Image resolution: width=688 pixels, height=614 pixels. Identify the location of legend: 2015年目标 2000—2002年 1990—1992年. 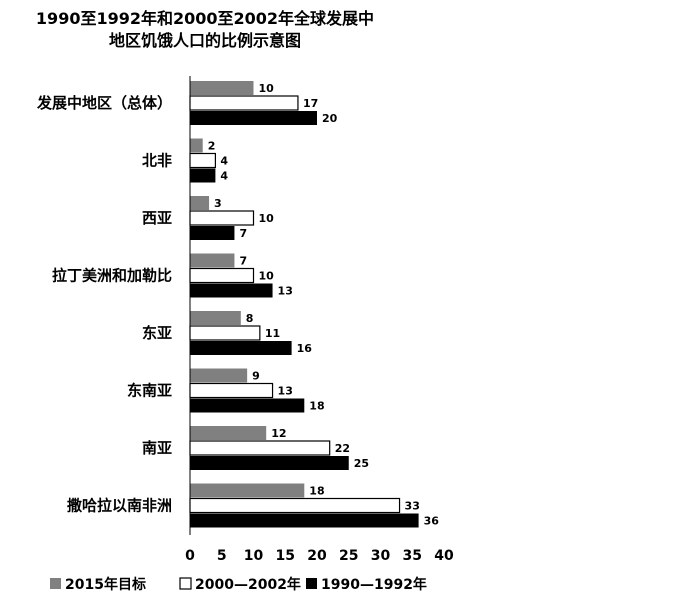
(238, 584).